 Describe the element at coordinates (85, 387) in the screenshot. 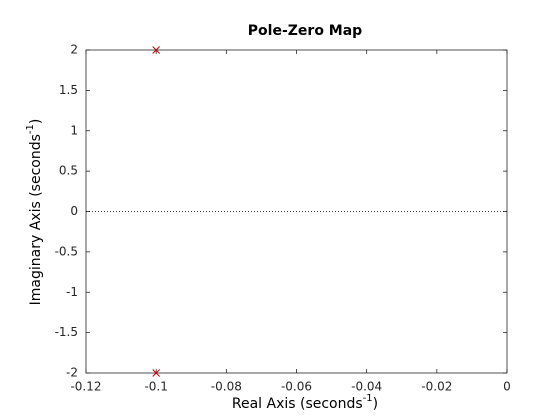

I see `x-tick-label: -0.12` at that location.